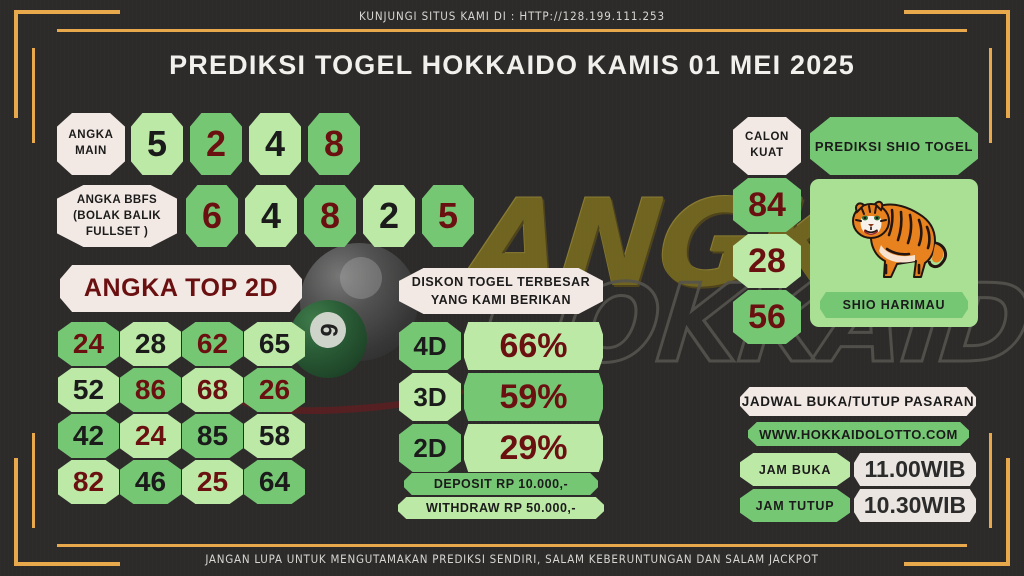 The width and height of the screenshot is (1024, 576). What do you see at coordinates (894, 305) in the screenshot?
I see `shio-name: SHIO HARIMAU` at bounding box center [894, 305].